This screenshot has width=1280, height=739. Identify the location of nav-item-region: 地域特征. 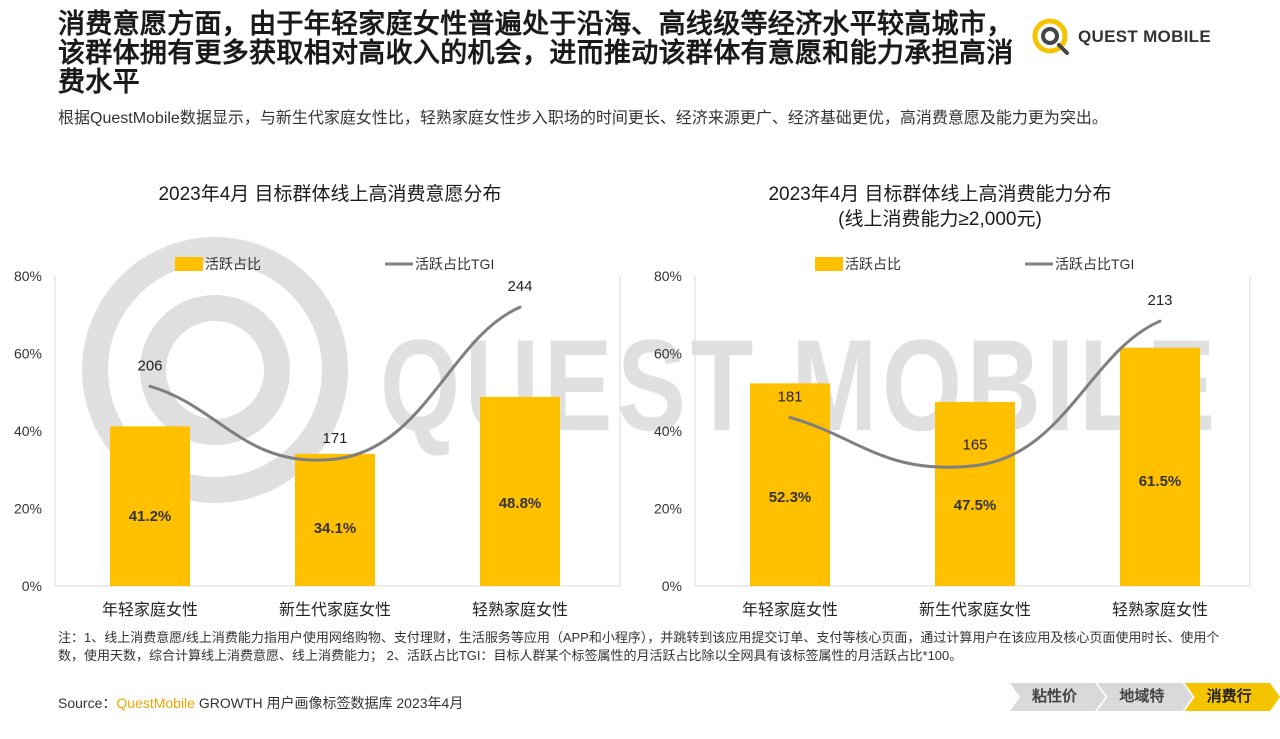
(1144, 697).